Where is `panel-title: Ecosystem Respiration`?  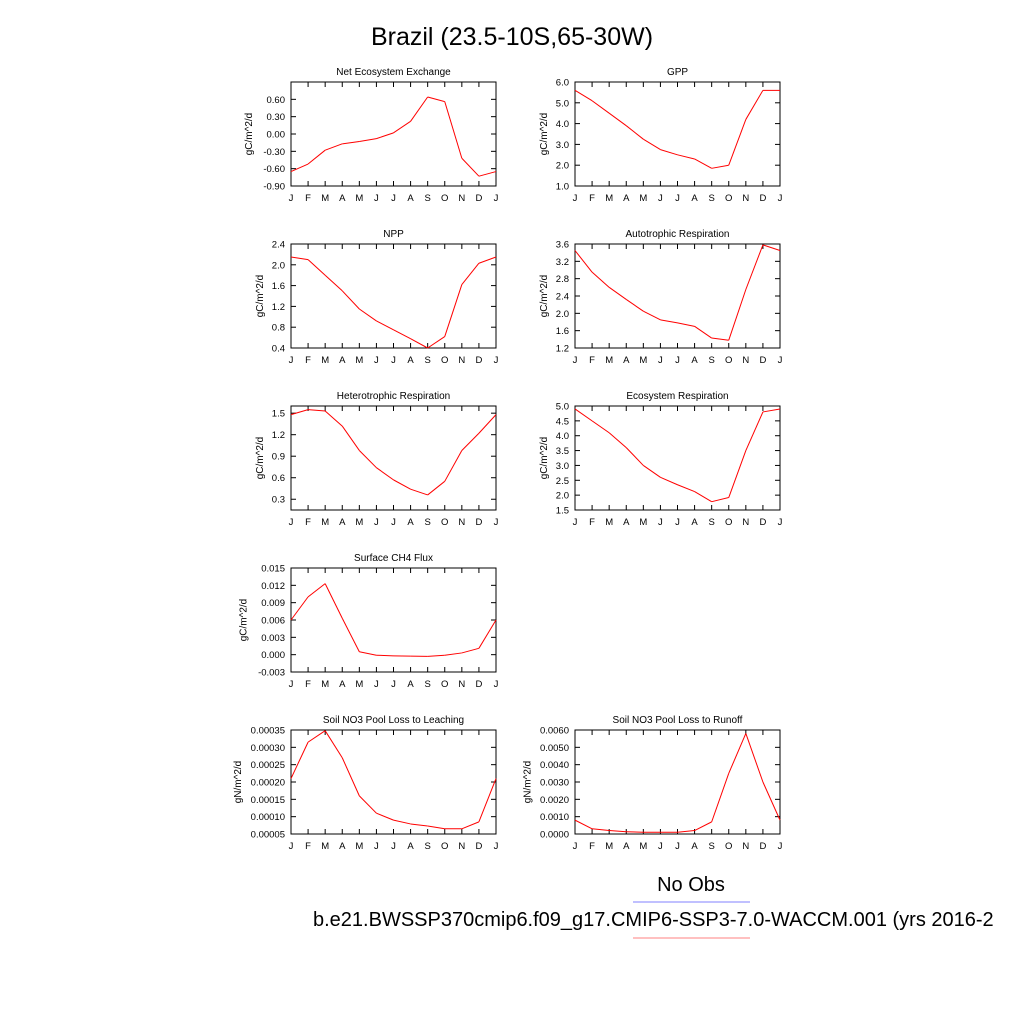
panel-title: Ecosystem Respiration is located at coordinates (677, 396).